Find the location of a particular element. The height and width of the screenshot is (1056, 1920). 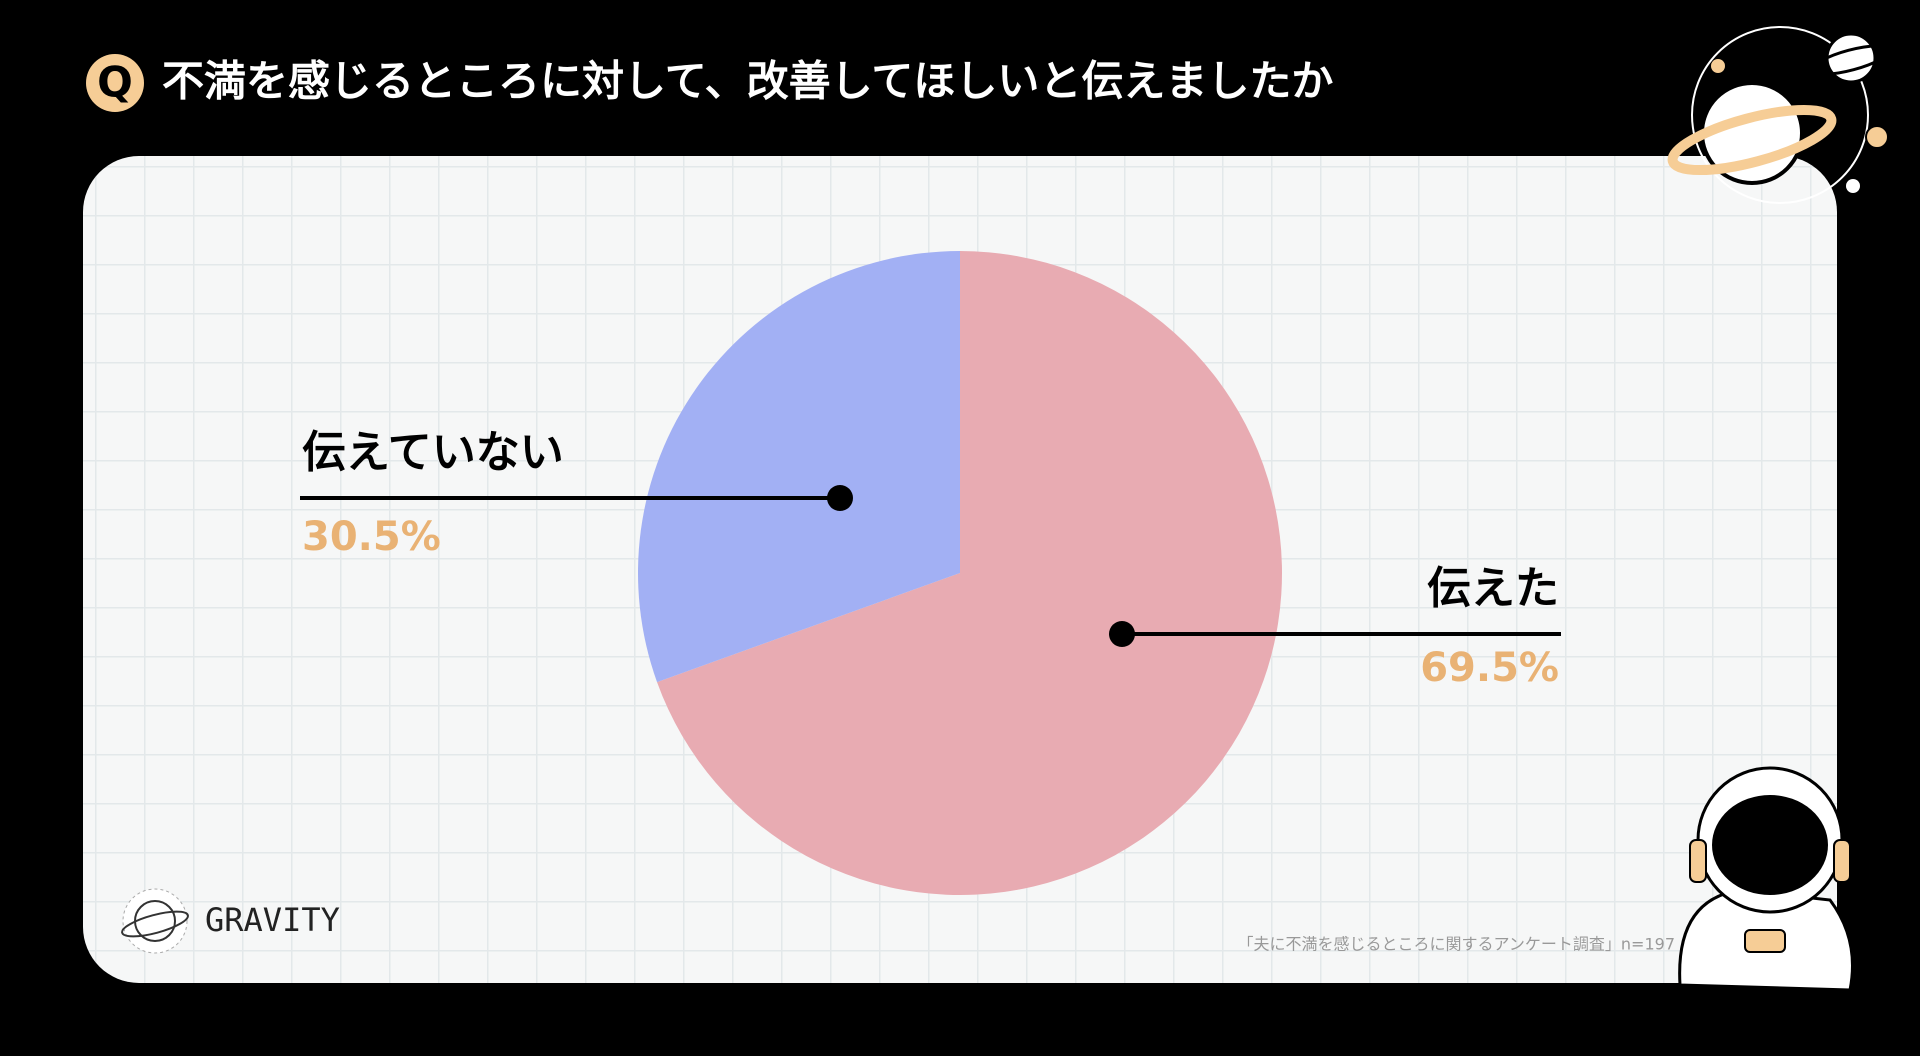

astronaut-decoration is located at coordinates (1766, 879).